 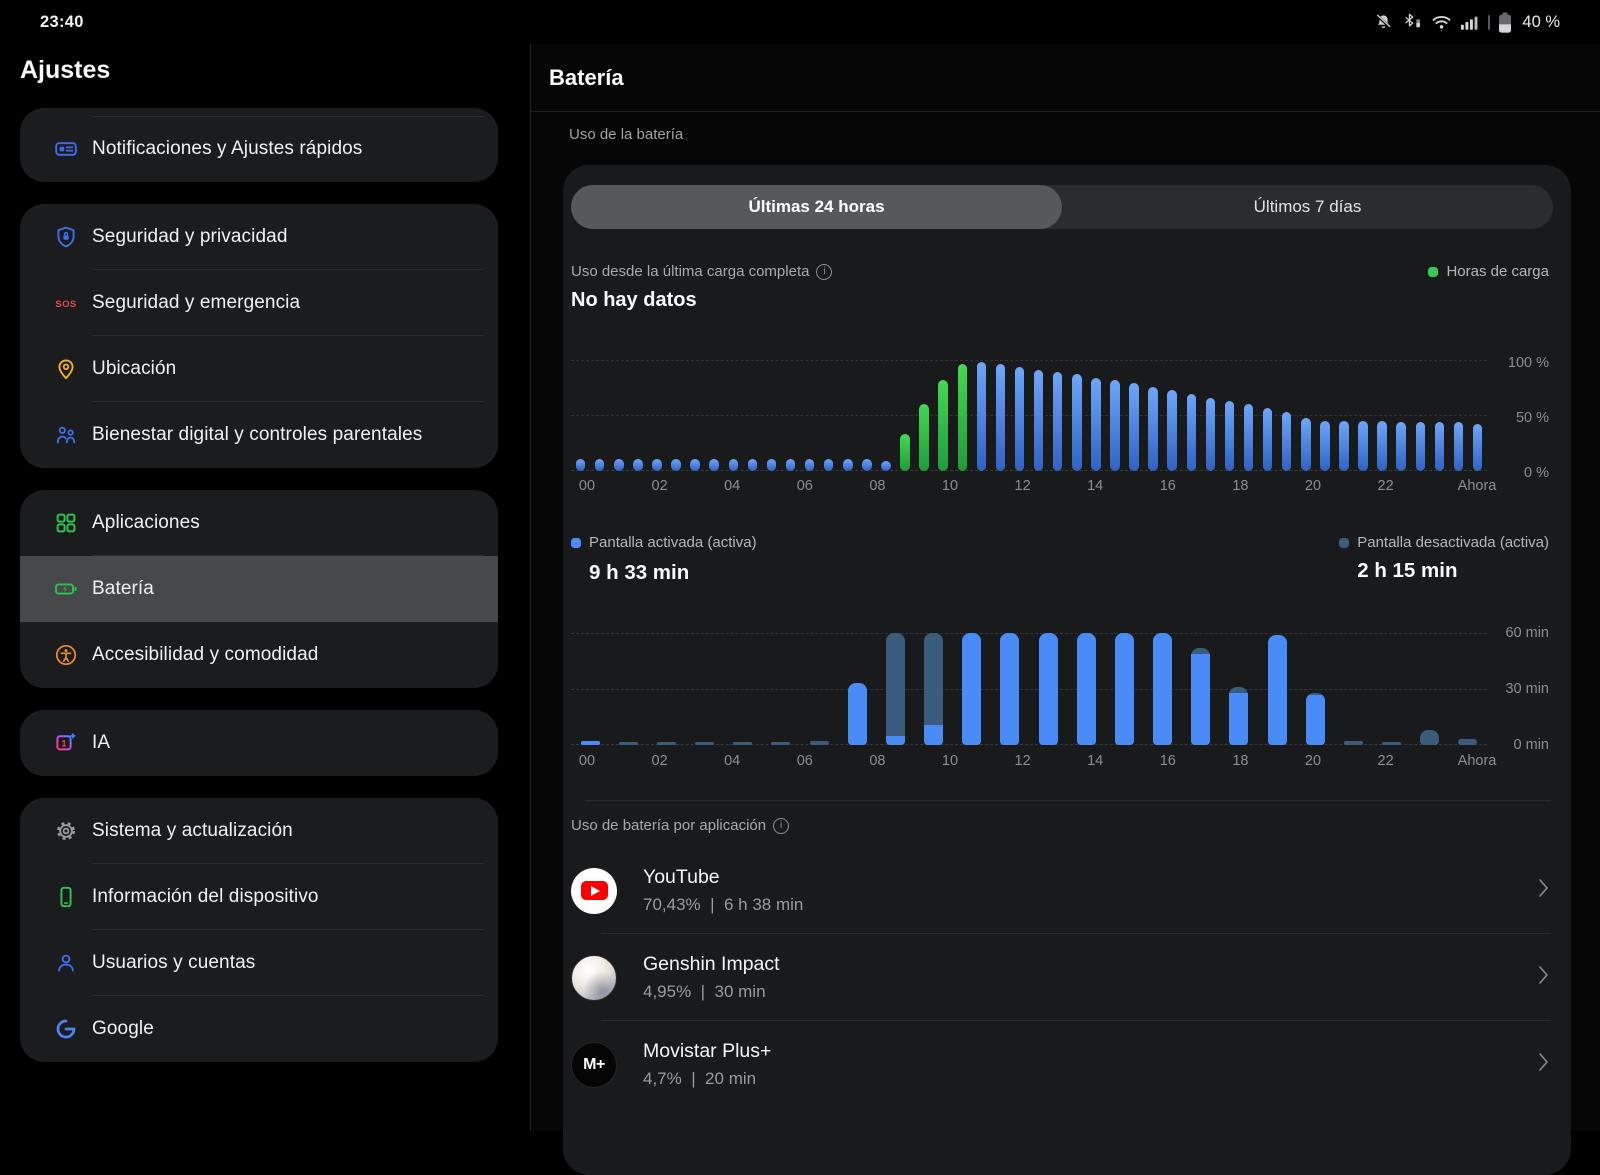 I want to click on sidebar-item-label: Batería, so click(x=123, y=588).